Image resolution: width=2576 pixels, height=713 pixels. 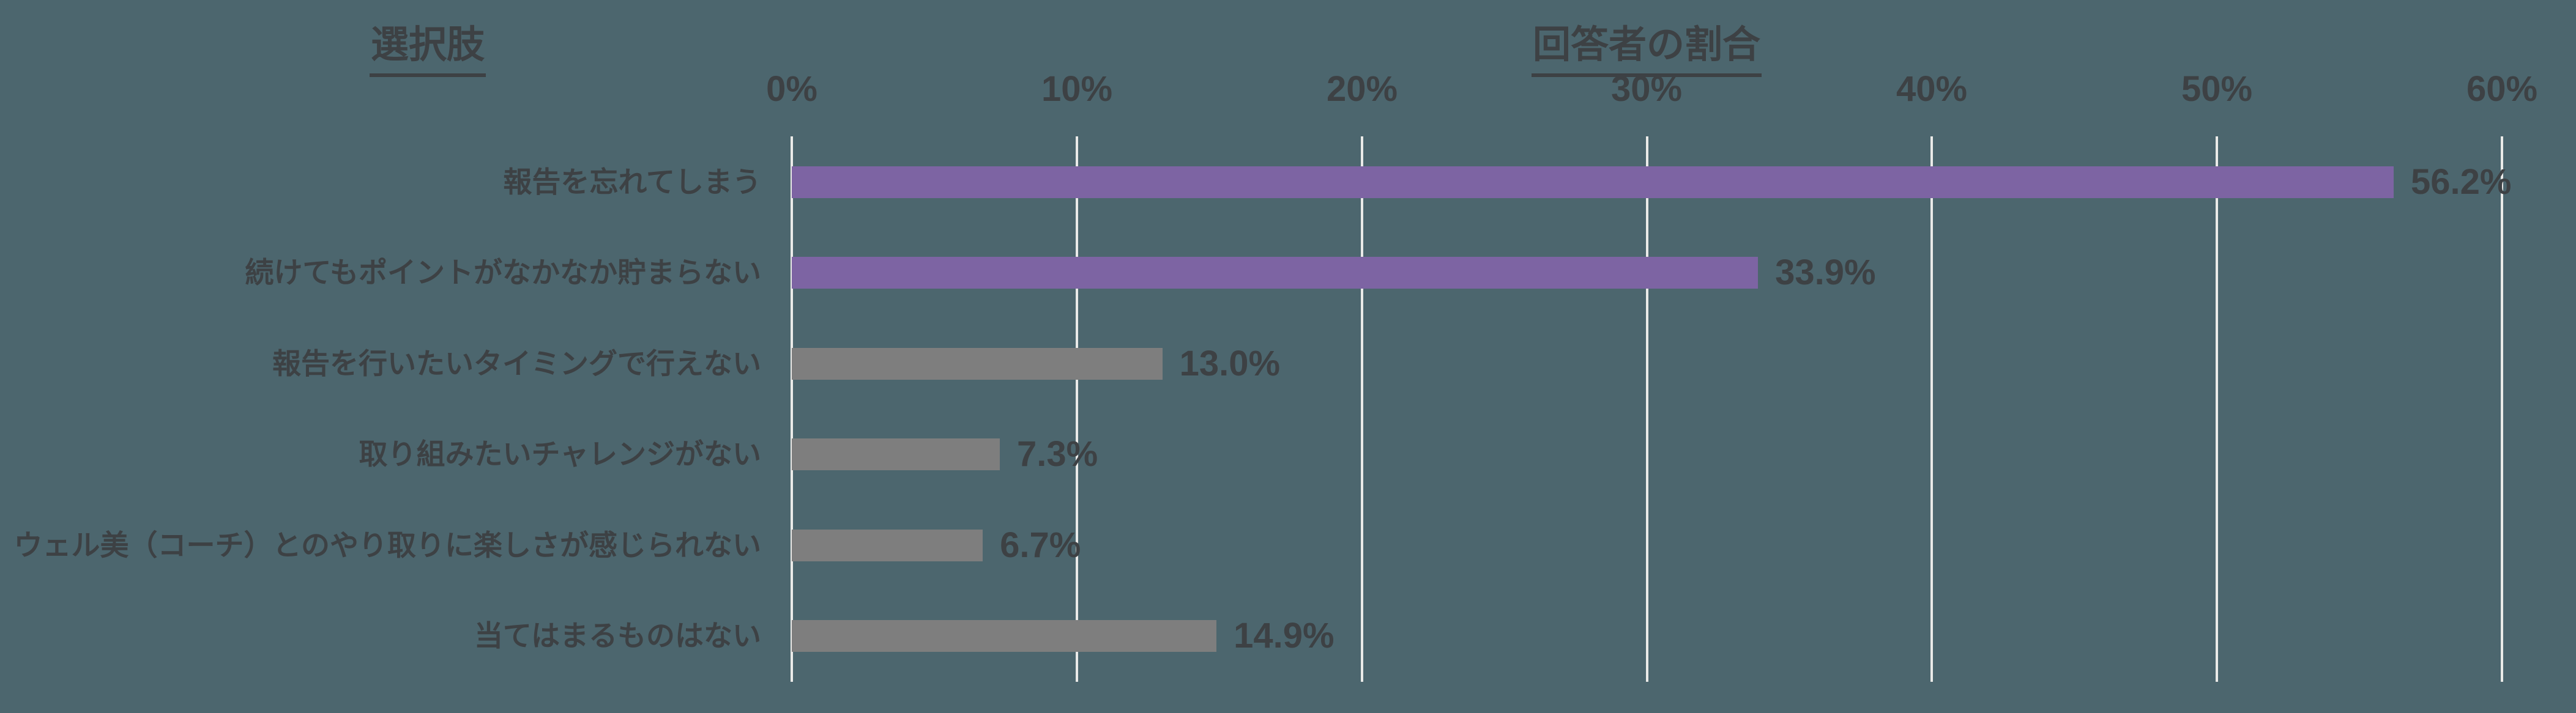 I want to click on bar-row: 56.2%, so click(x=1651, y=182).